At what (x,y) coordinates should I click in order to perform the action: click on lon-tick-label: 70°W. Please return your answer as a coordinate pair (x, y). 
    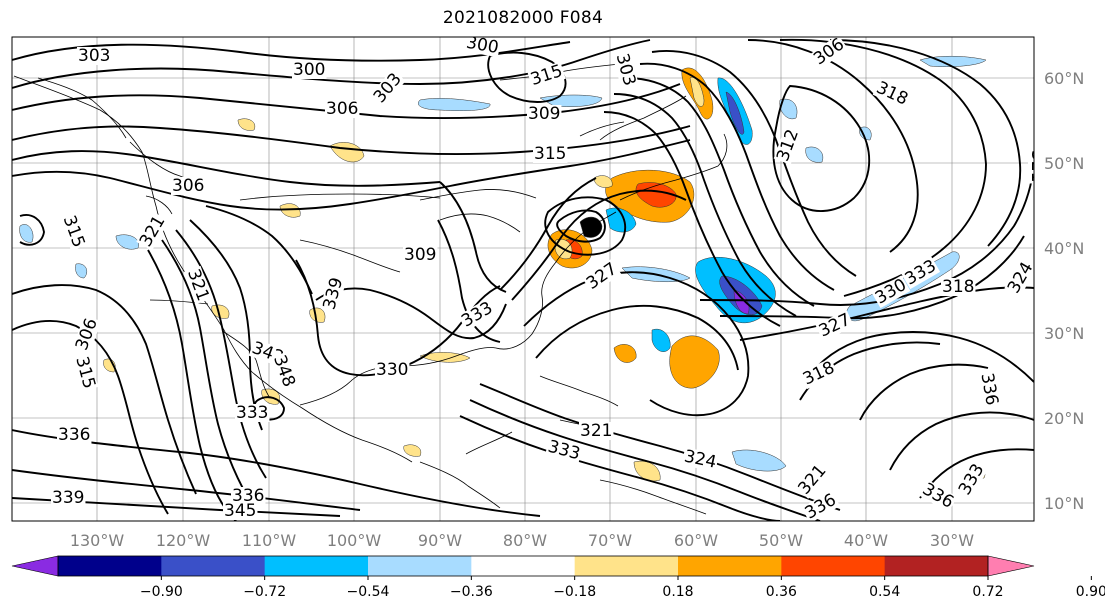
    Looking at the image, I should click on (610, 540).